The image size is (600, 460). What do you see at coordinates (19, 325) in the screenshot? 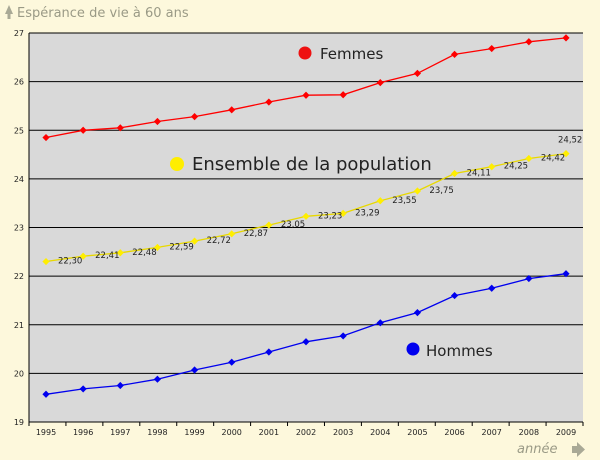
I see `y-tick-label: 21` at bounding box center [19, 325].